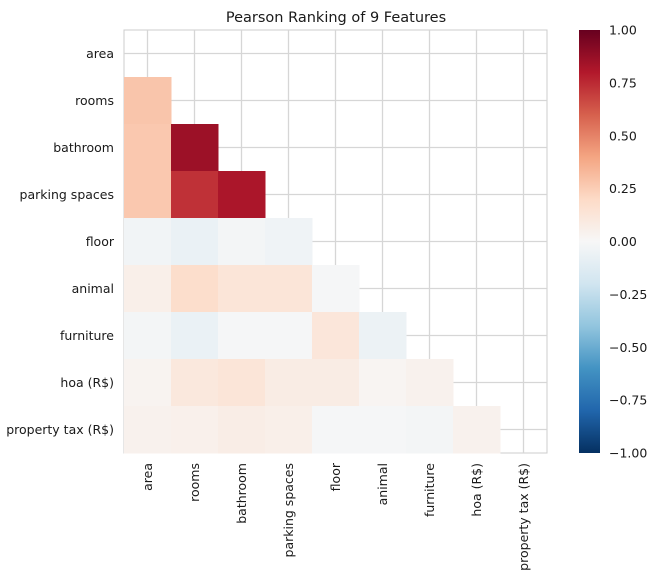 Image resolution: width=654 pixels, height=582 pixels. What do you see at coordinates (87, 335) in the screenshot?
I see `y-tick-label: furniture` at bounding box center [87, 335].